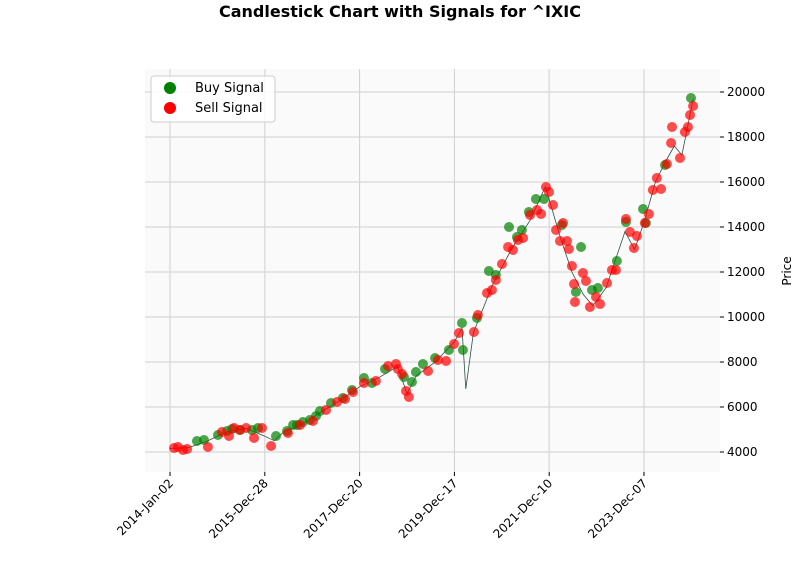 The width and height of the screenshot is (800, 575). Describe the element at coordinates (746, 317) in the screenshot. I see `y-tick-label: 10000` at that location.